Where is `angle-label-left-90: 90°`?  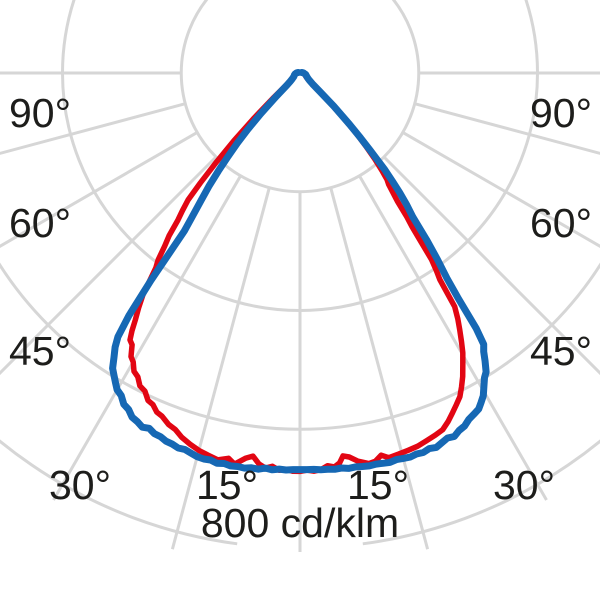
angle-label-left-90: 90° is located at coordinates (40, 113).